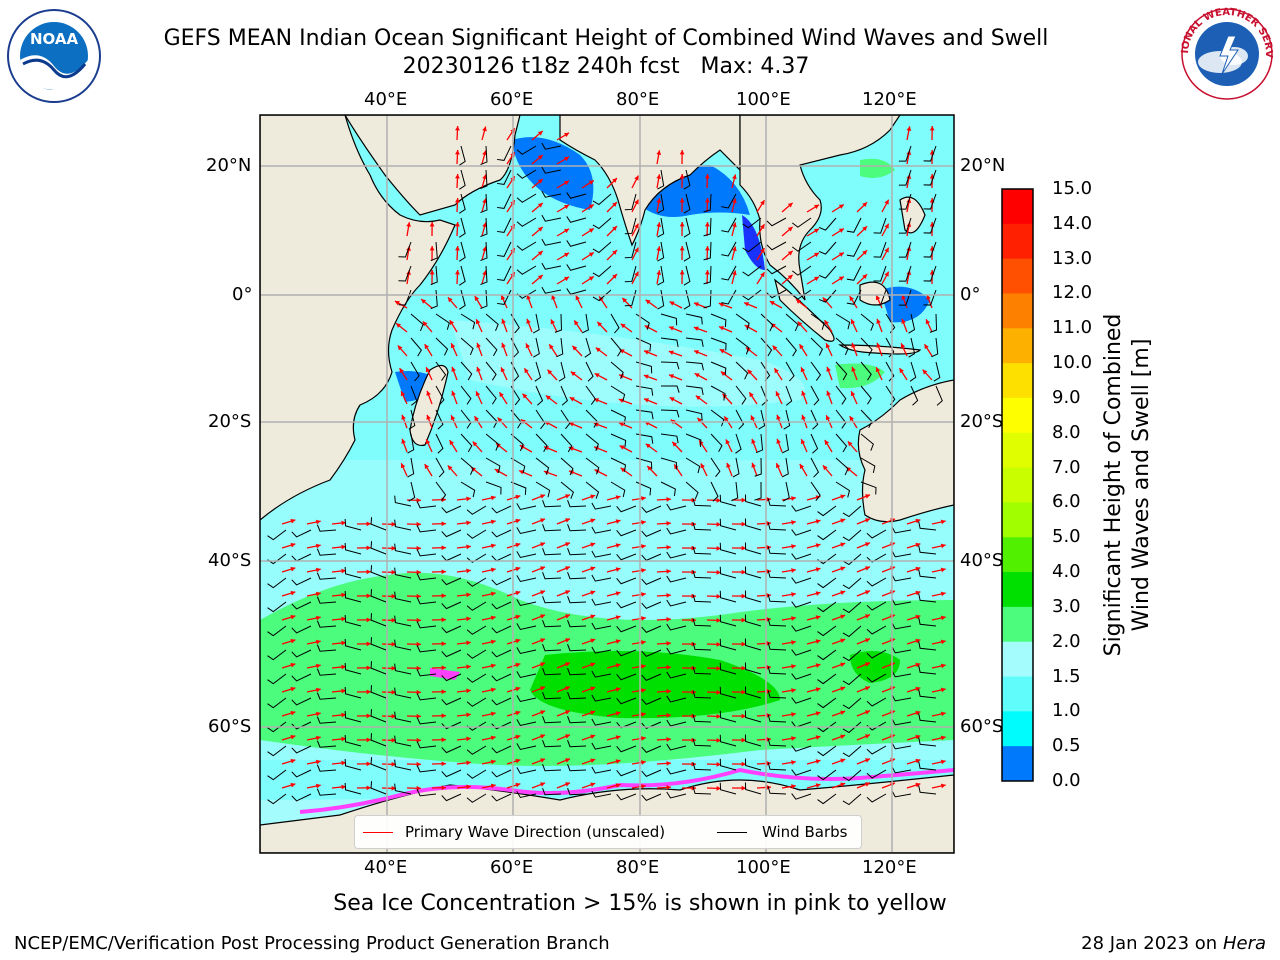 The image size is (1280, 960). Describe the element at coordinates (1113, 485) in the screenshot. I see `colorbar-label-line1: Significant Height of Combined` at that location.